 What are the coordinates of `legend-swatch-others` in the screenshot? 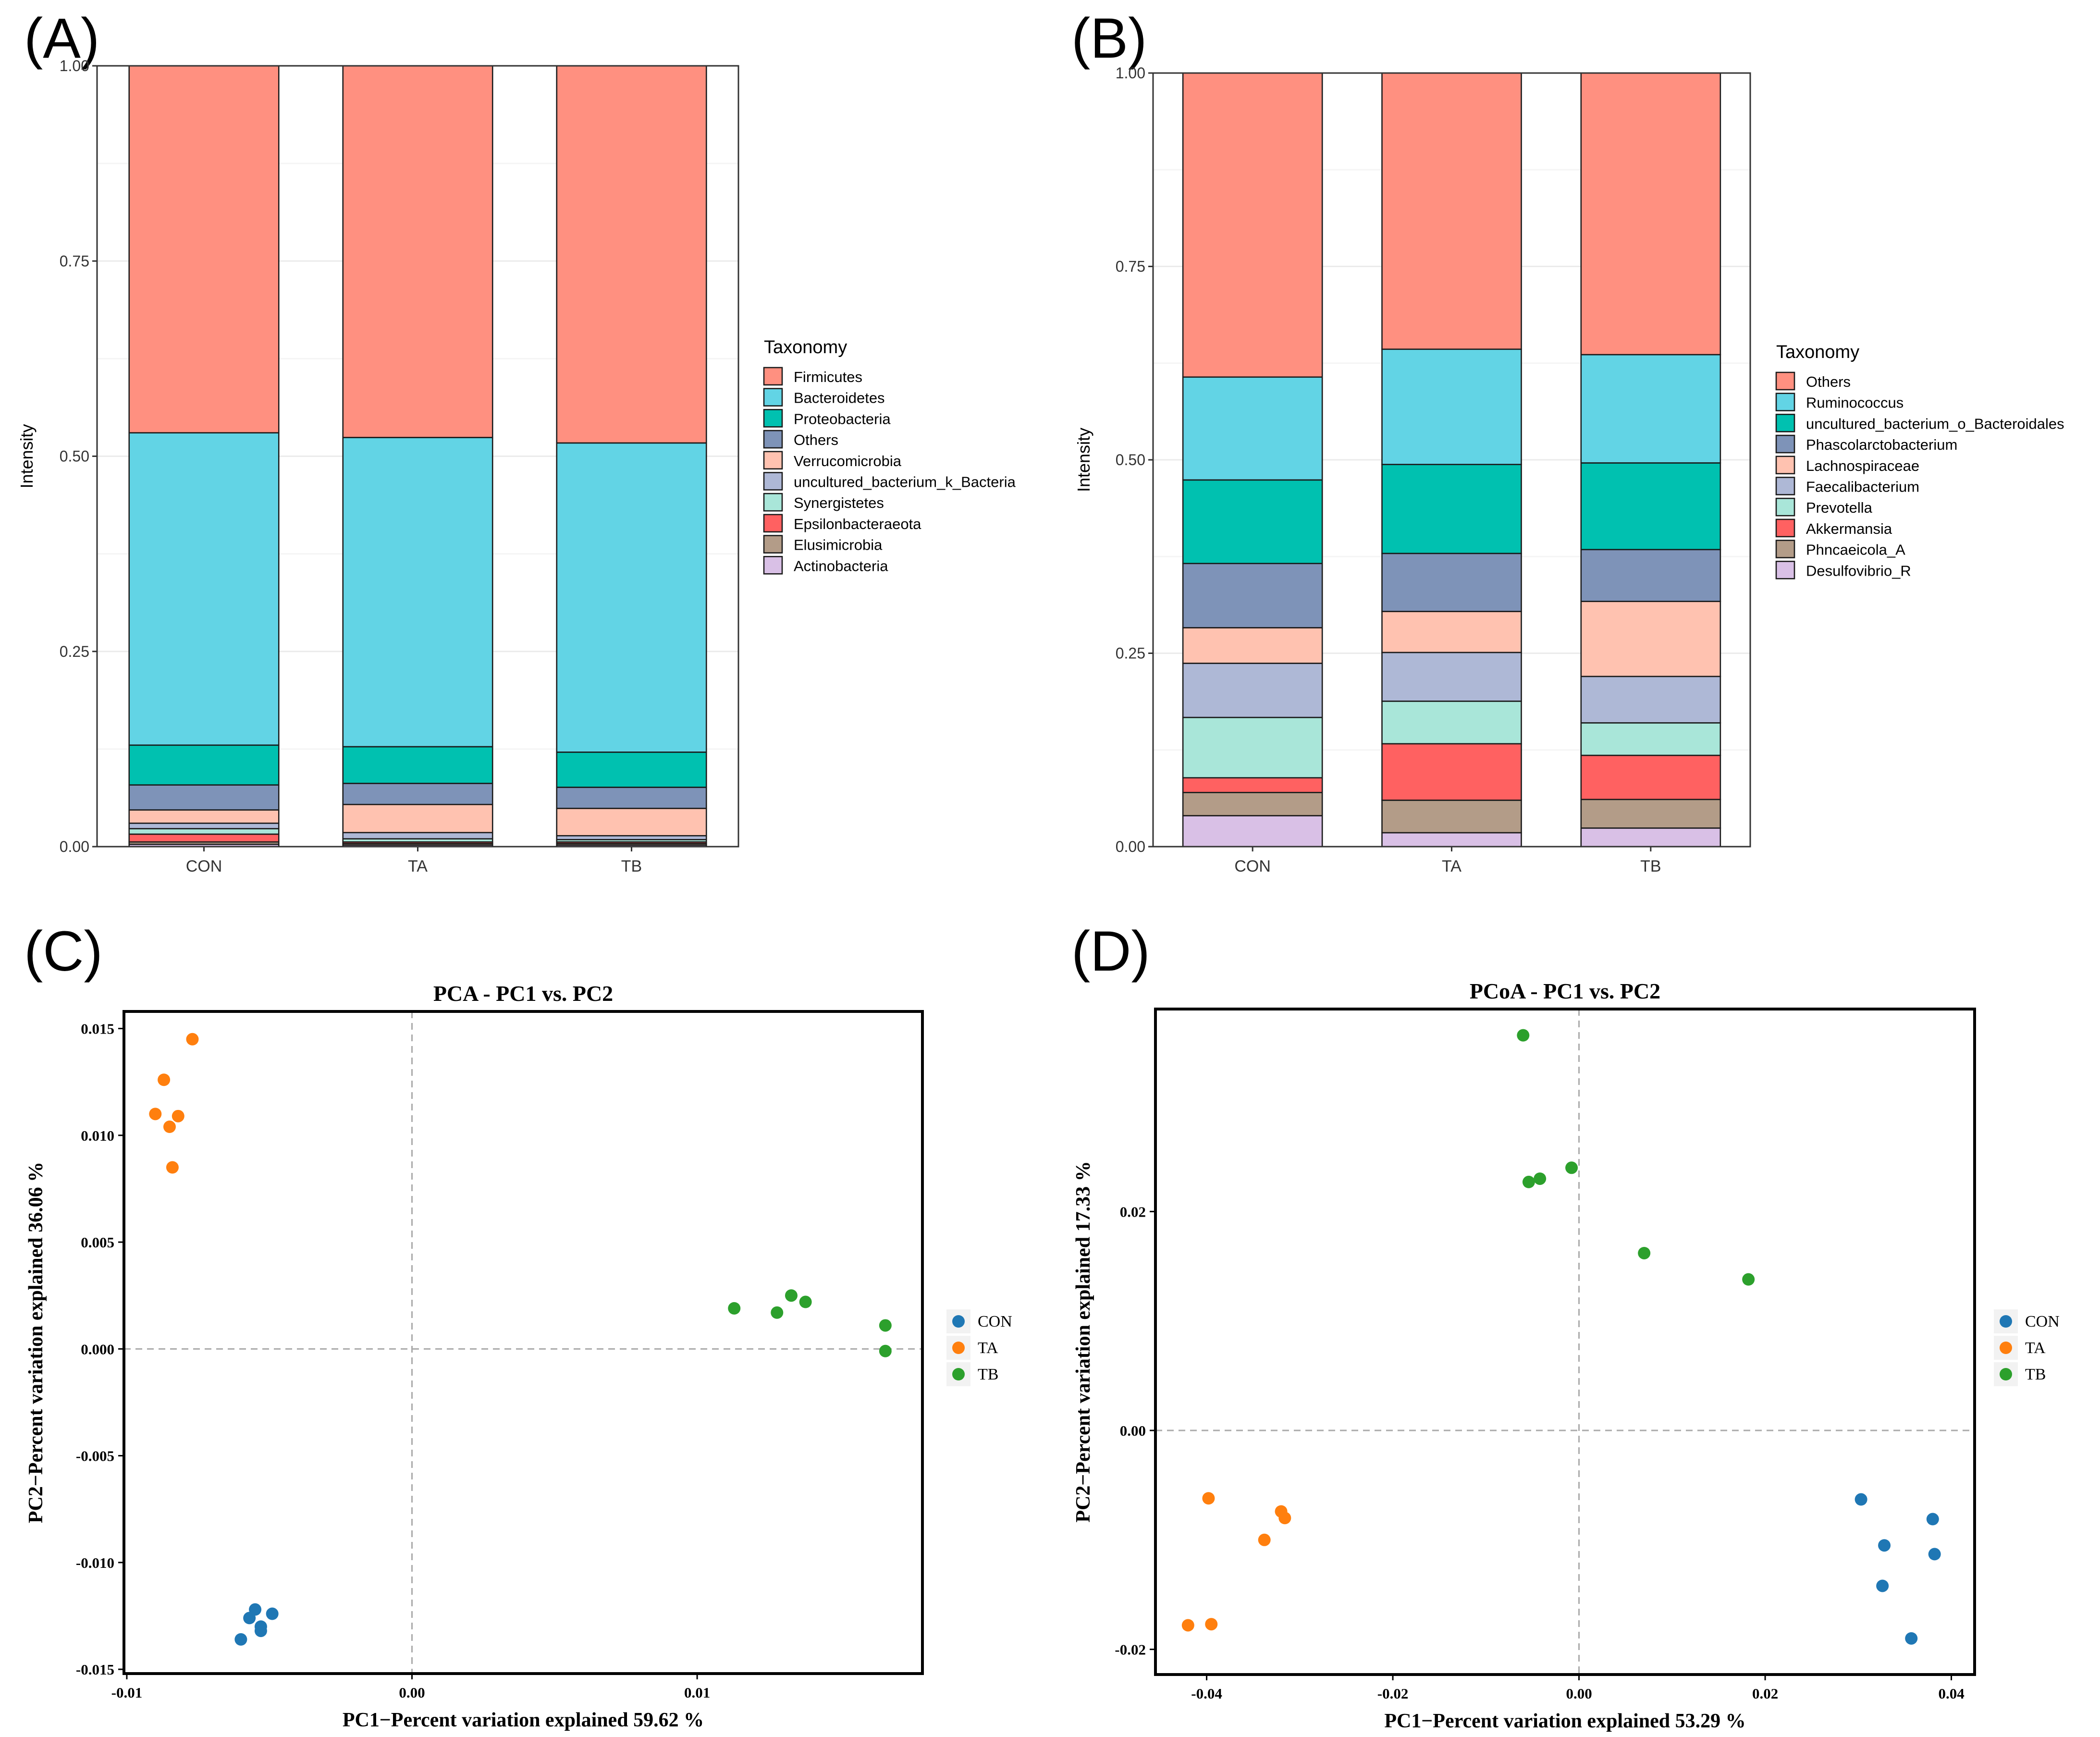 It's located at (1785, 381).